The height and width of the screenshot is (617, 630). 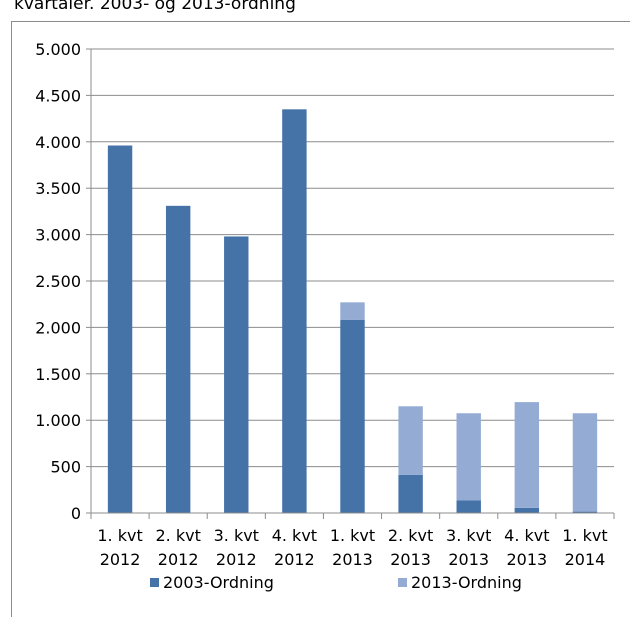 What do you see at coordinates (58, 374) in the screenshot?
I see `y-tick-label: 1.500` at bounding box center [58, 374].